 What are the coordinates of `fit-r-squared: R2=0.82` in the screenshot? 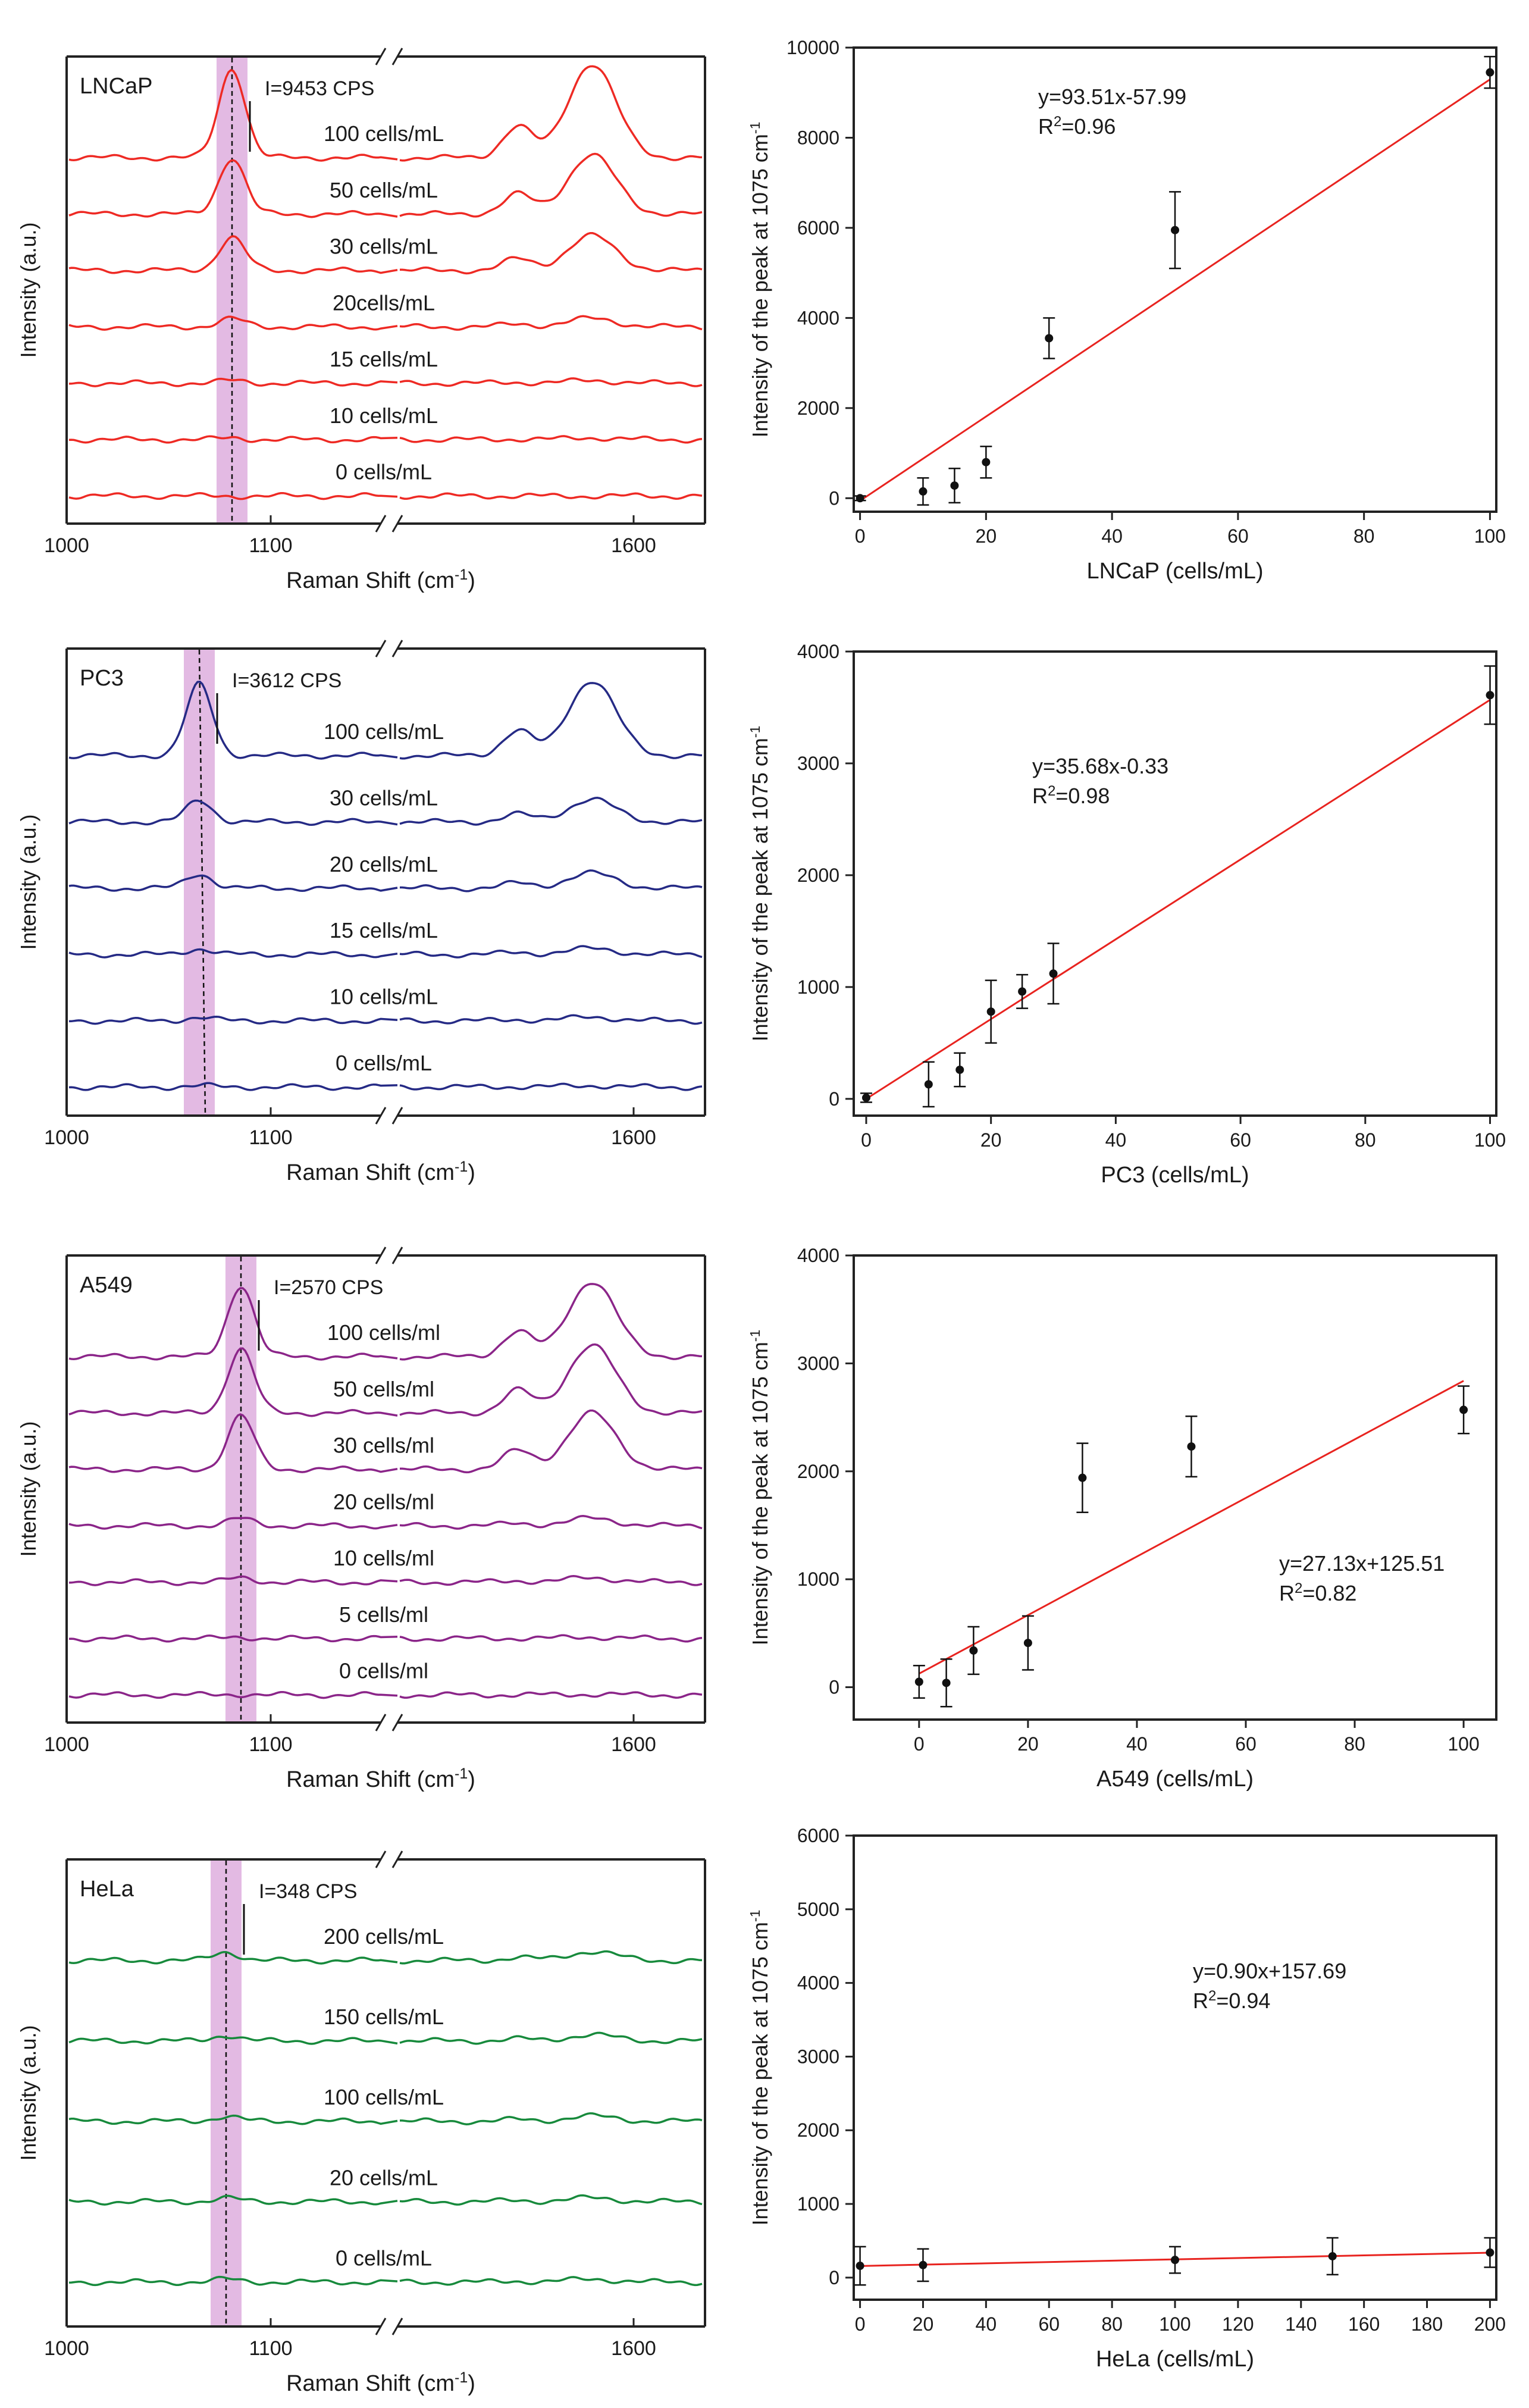 It's located at (1317, 1593).